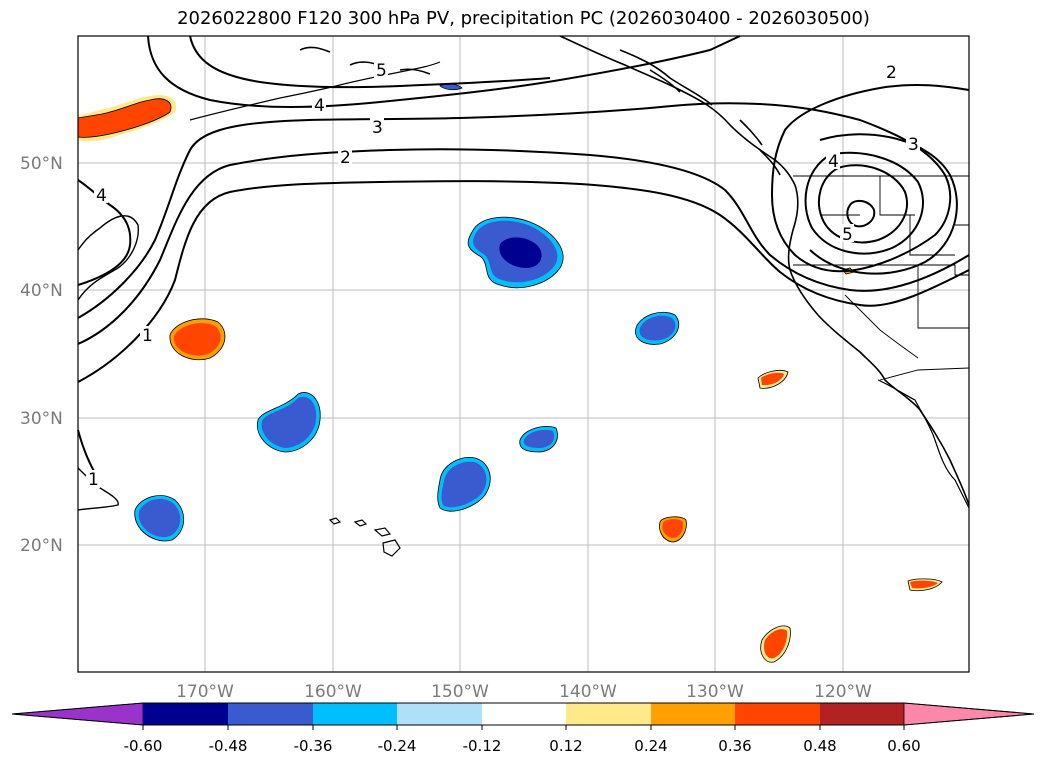 The height and width of the screenshot is (765, 1047). I want to click on lat-label: 50°N, so click(41, 164).